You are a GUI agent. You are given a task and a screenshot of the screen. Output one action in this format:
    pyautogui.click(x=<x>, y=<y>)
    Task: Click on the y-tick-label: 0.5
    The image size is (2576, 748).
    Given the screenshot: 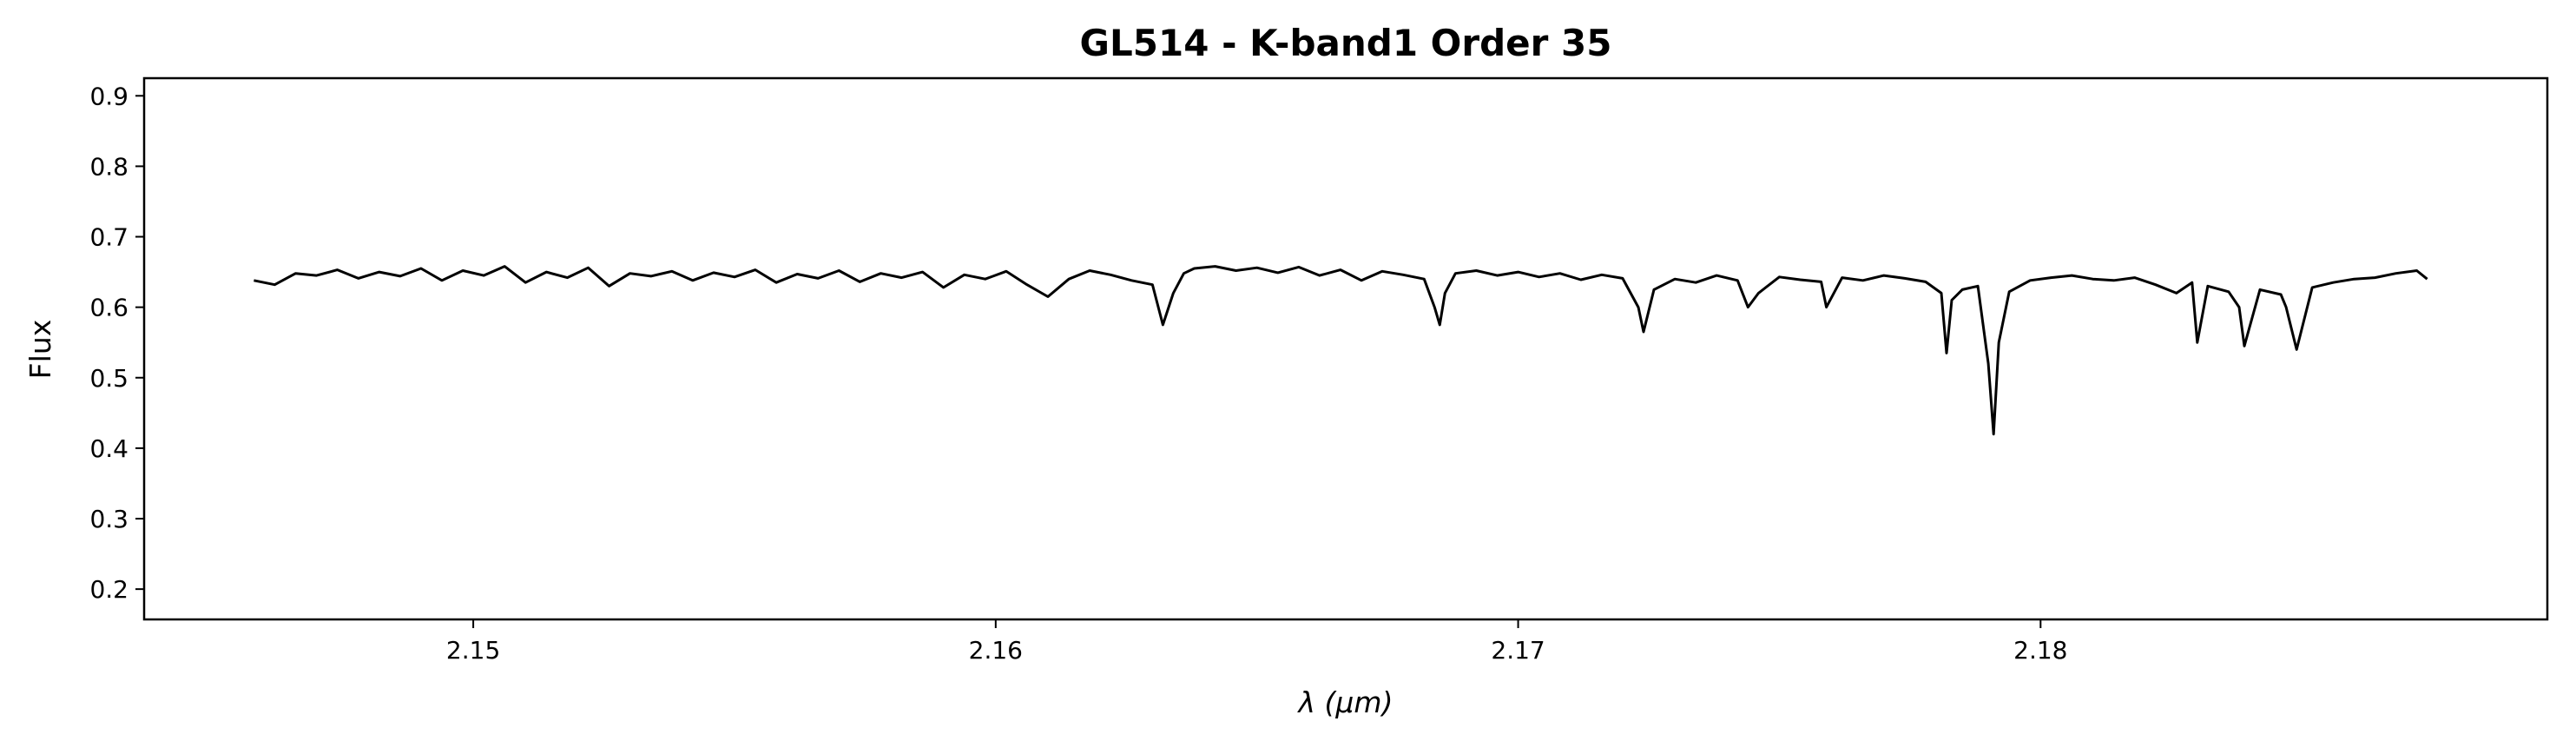 What is the action you would take?
    pyautogui.click(x=108, y=378)
    